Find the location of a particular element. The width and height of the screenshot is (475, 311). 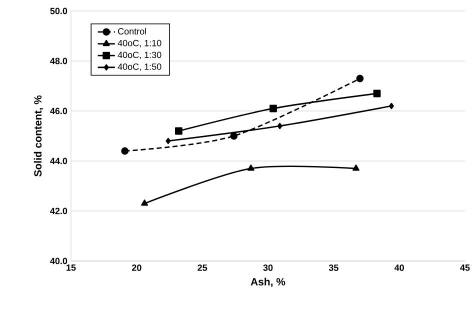

x-tick-label: 30 is located at coordinates (268, 267).